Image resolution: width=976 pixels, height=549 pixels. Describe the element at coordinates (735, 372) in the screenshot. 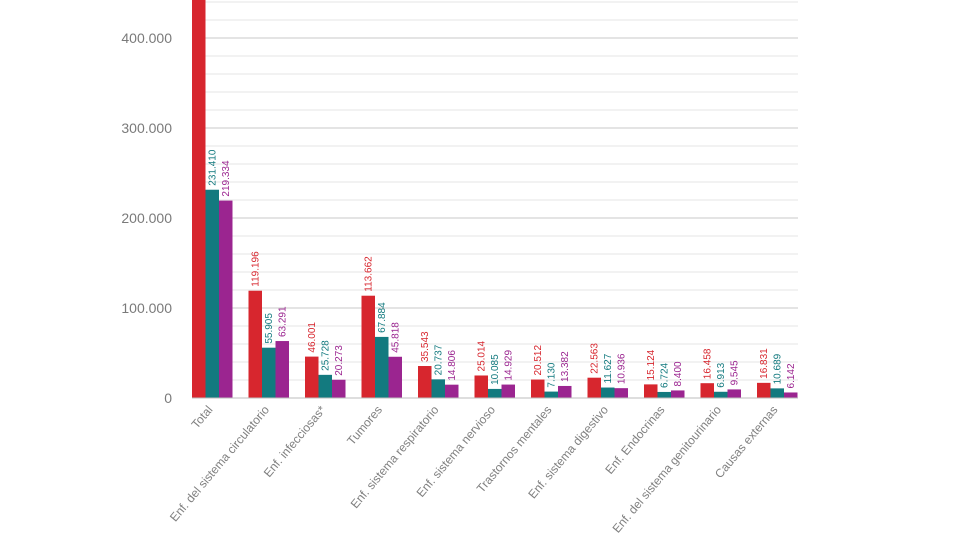

I see `data-label: 9.545` at that location.